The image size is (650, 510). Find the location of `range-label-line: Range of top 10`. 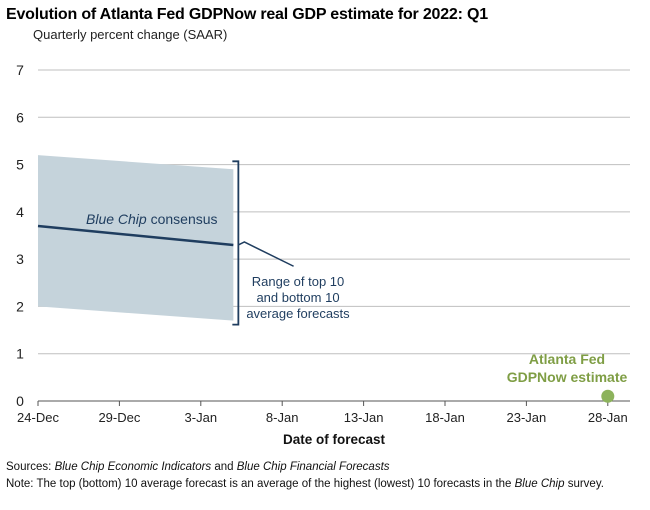

range-label-line: Range of top 10 is located at coordinates (298, 281).